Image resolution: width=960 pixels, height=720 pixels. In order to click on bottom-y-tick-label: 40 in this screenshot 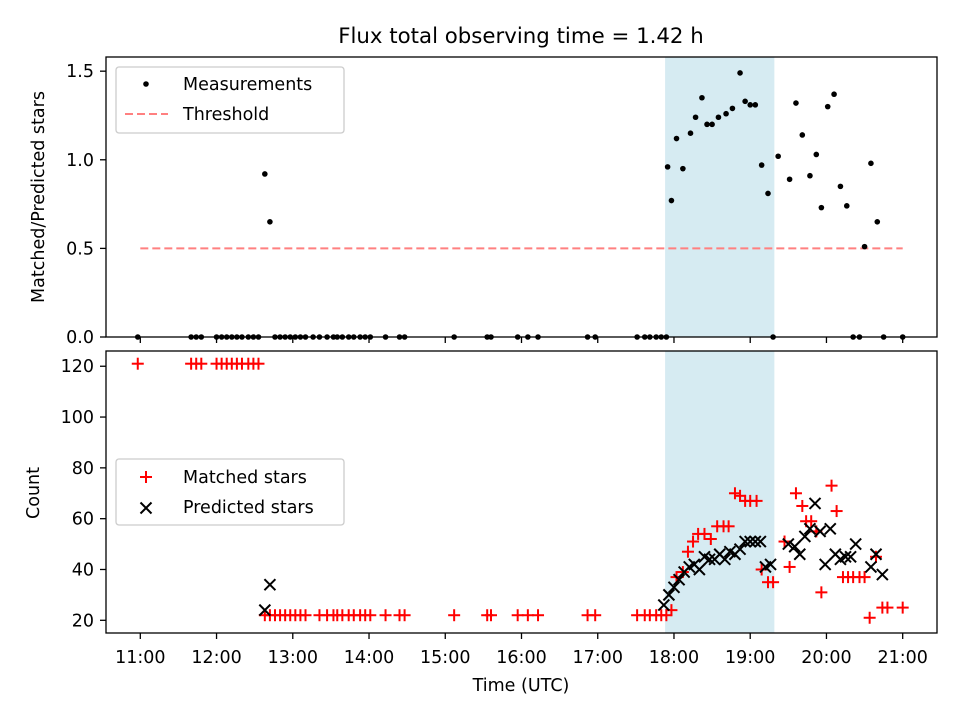, I will do `click(83, 570)`.